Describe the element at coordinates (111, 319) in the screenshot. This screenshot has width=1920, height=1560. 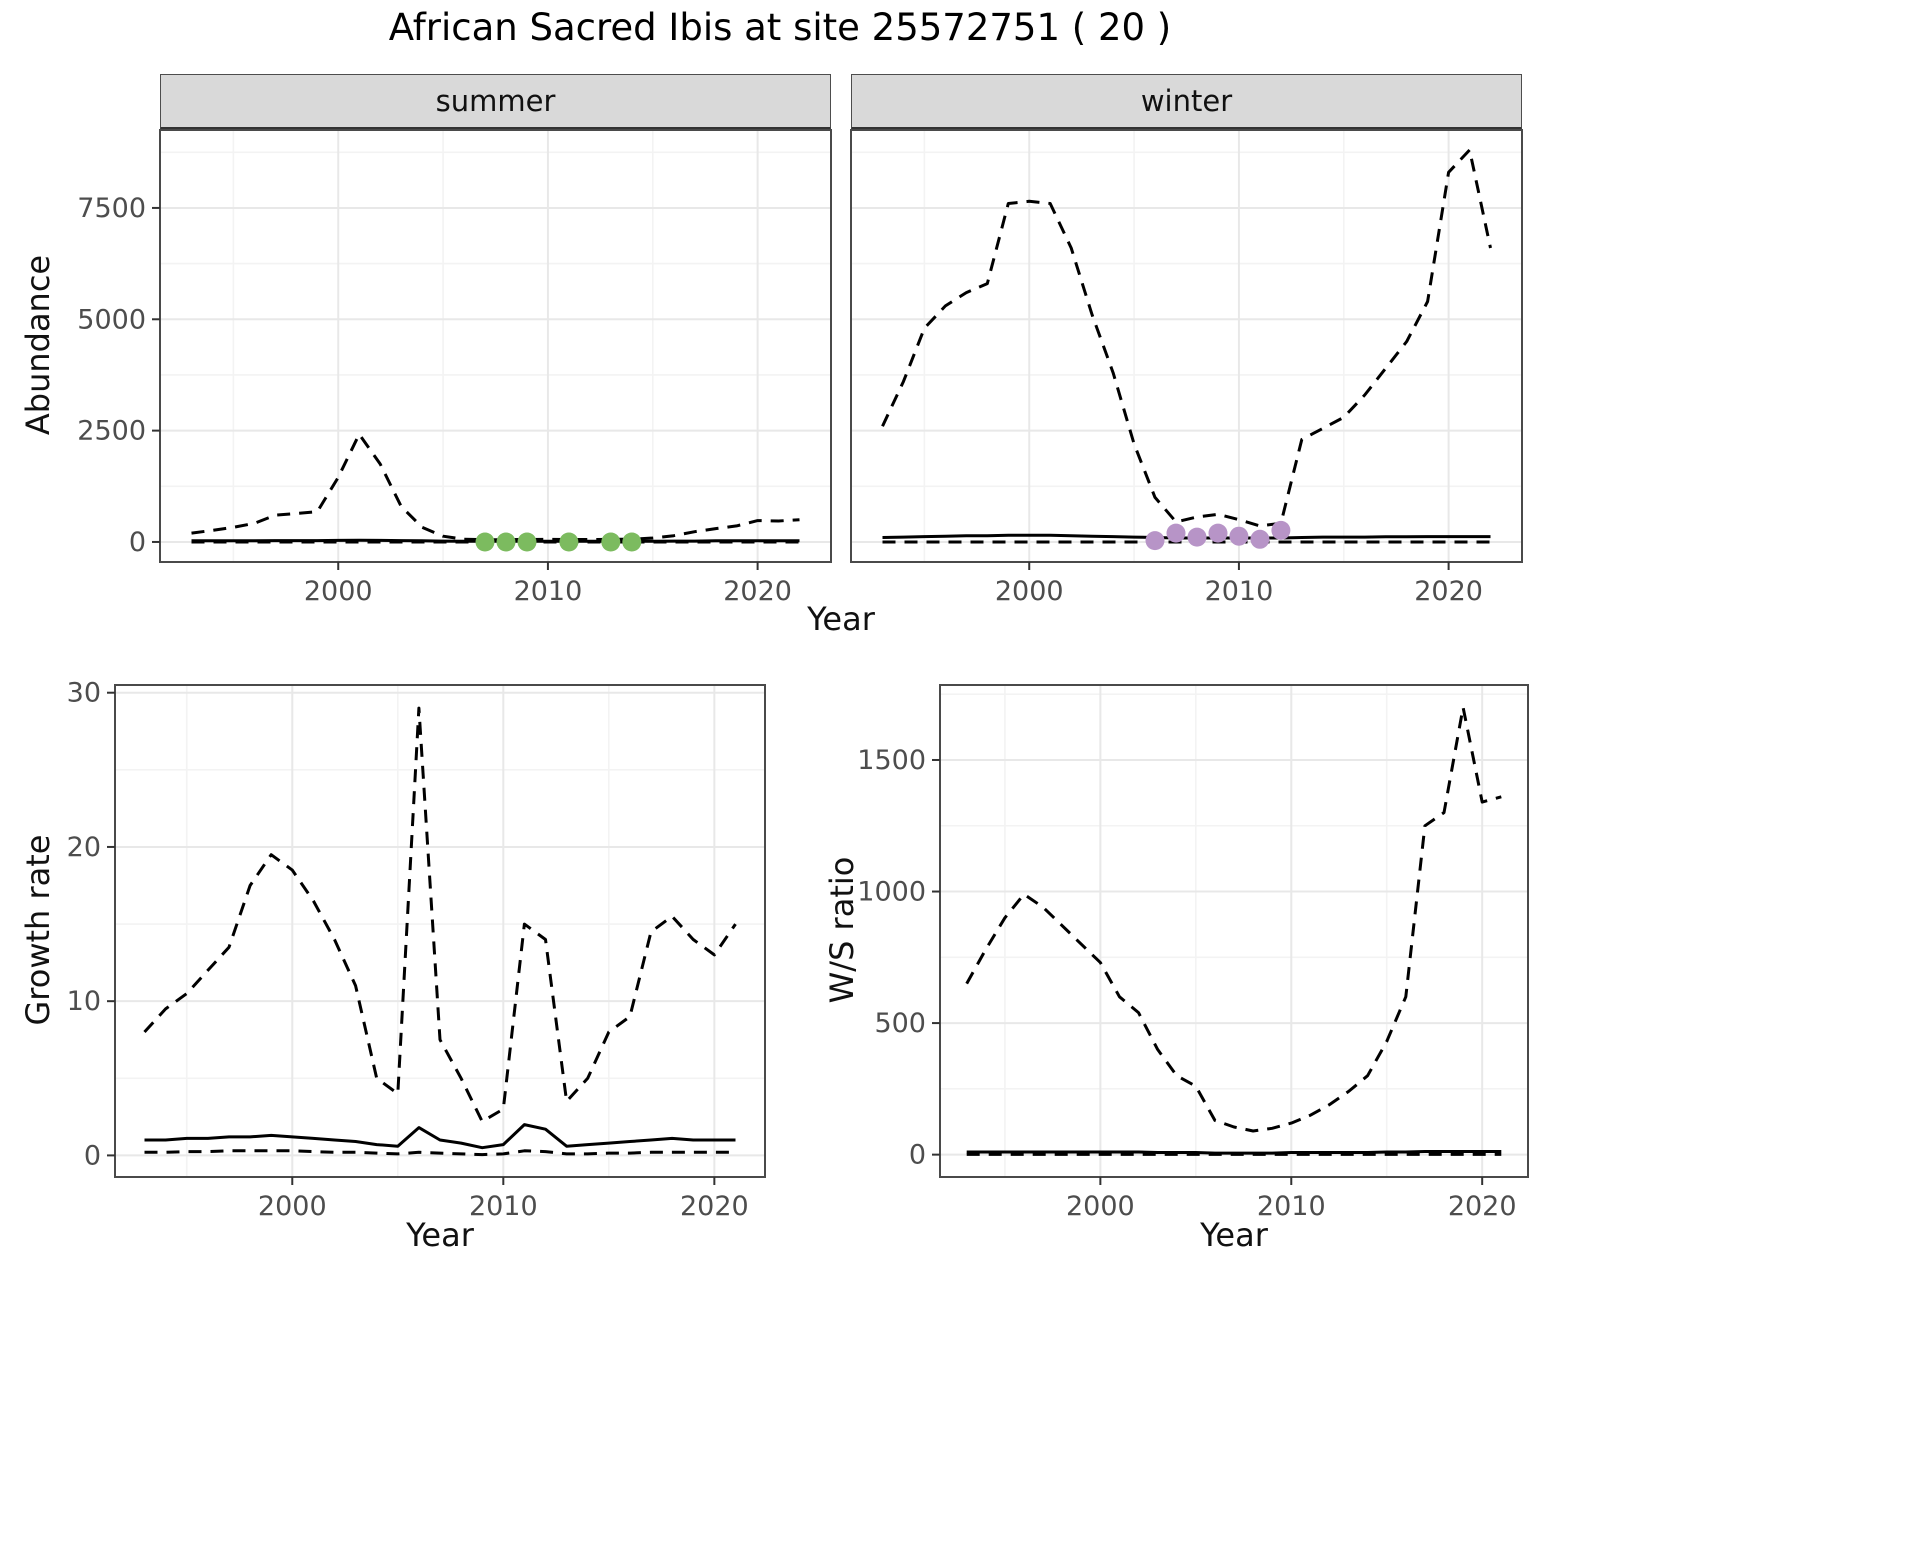
I see `y-tick-label: 5000` at that location.